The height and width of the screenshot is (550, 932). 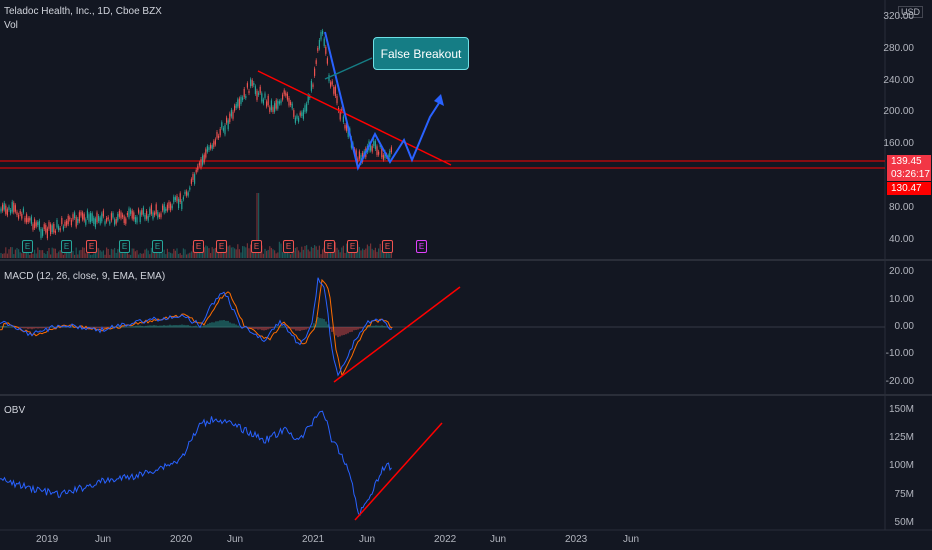 I want to click on price-tick: 240.00, so click(x=898, y=80).